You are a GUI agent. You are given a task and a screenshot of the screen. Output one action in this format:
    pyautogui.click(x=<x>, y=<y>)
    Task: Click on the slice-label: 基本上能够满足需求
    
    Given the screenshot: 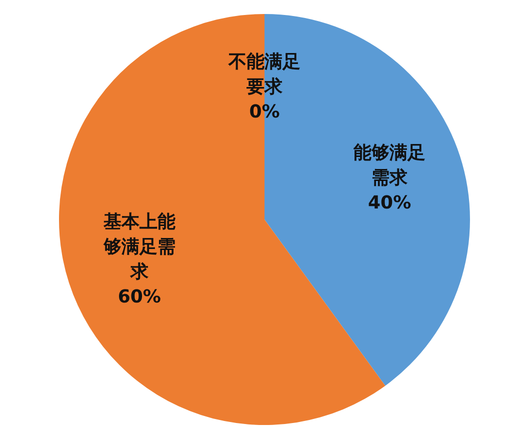 What is the action you would take?
    pyautogui.click(x=139, y=246)
    